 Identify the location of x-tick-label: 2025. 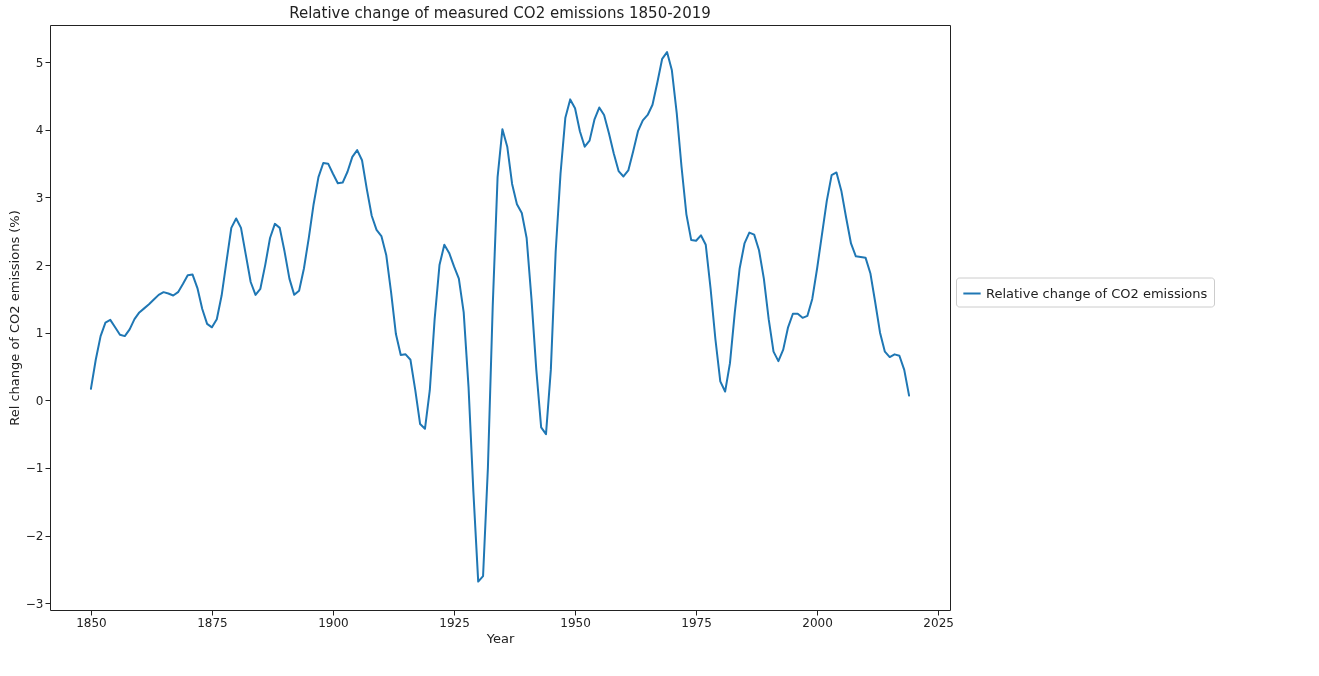
(938, 622).